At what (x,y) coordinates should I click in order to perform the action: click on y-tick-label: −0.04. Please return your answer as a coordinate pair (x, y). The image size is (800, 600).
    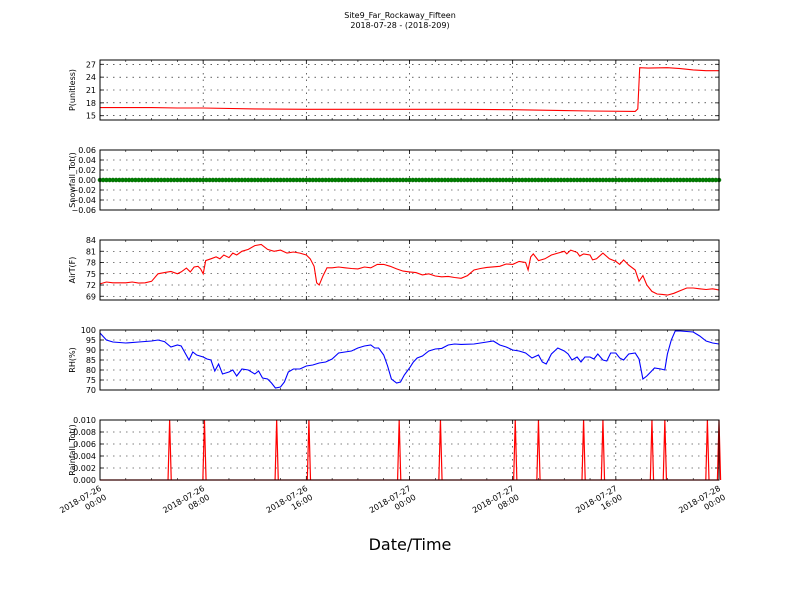
    Looking at the image, I should click on (83, 200).